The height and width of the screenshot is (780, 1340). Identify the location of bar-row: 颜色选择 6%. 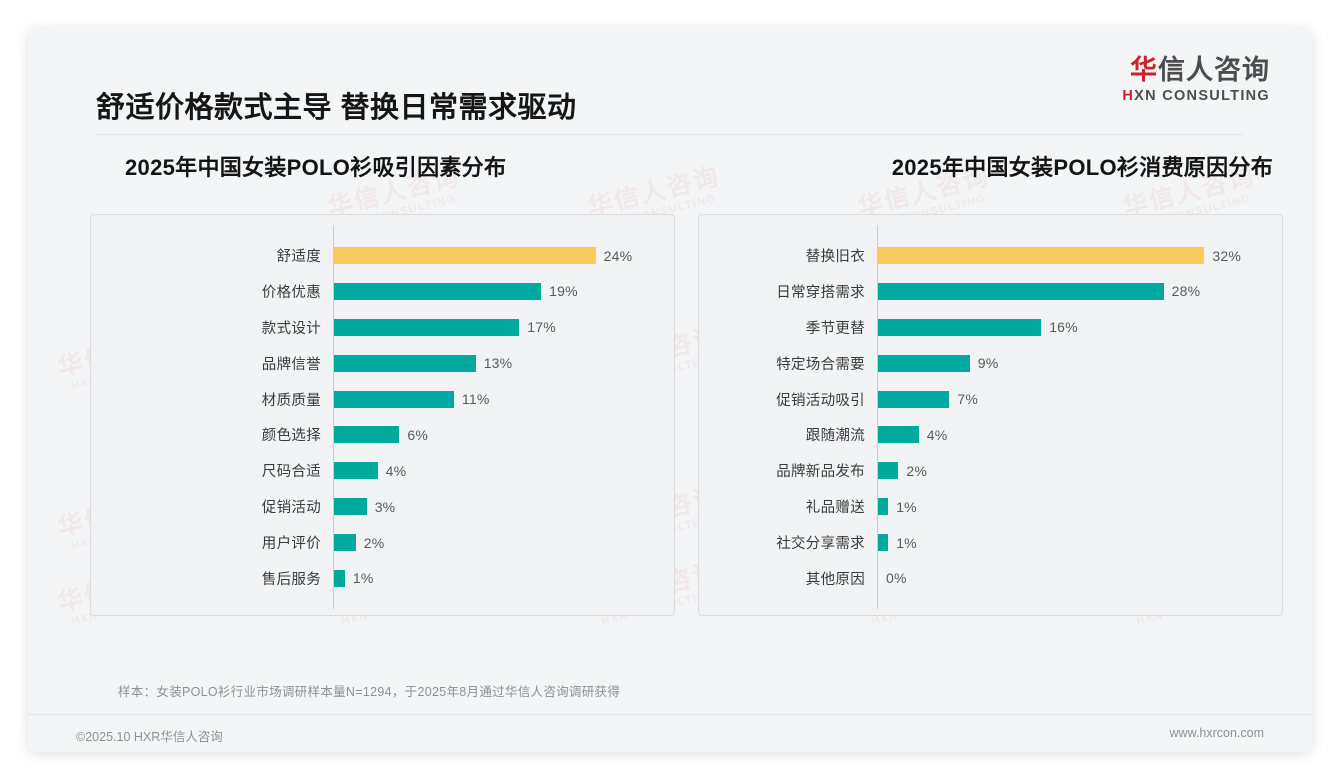
(382, 434).